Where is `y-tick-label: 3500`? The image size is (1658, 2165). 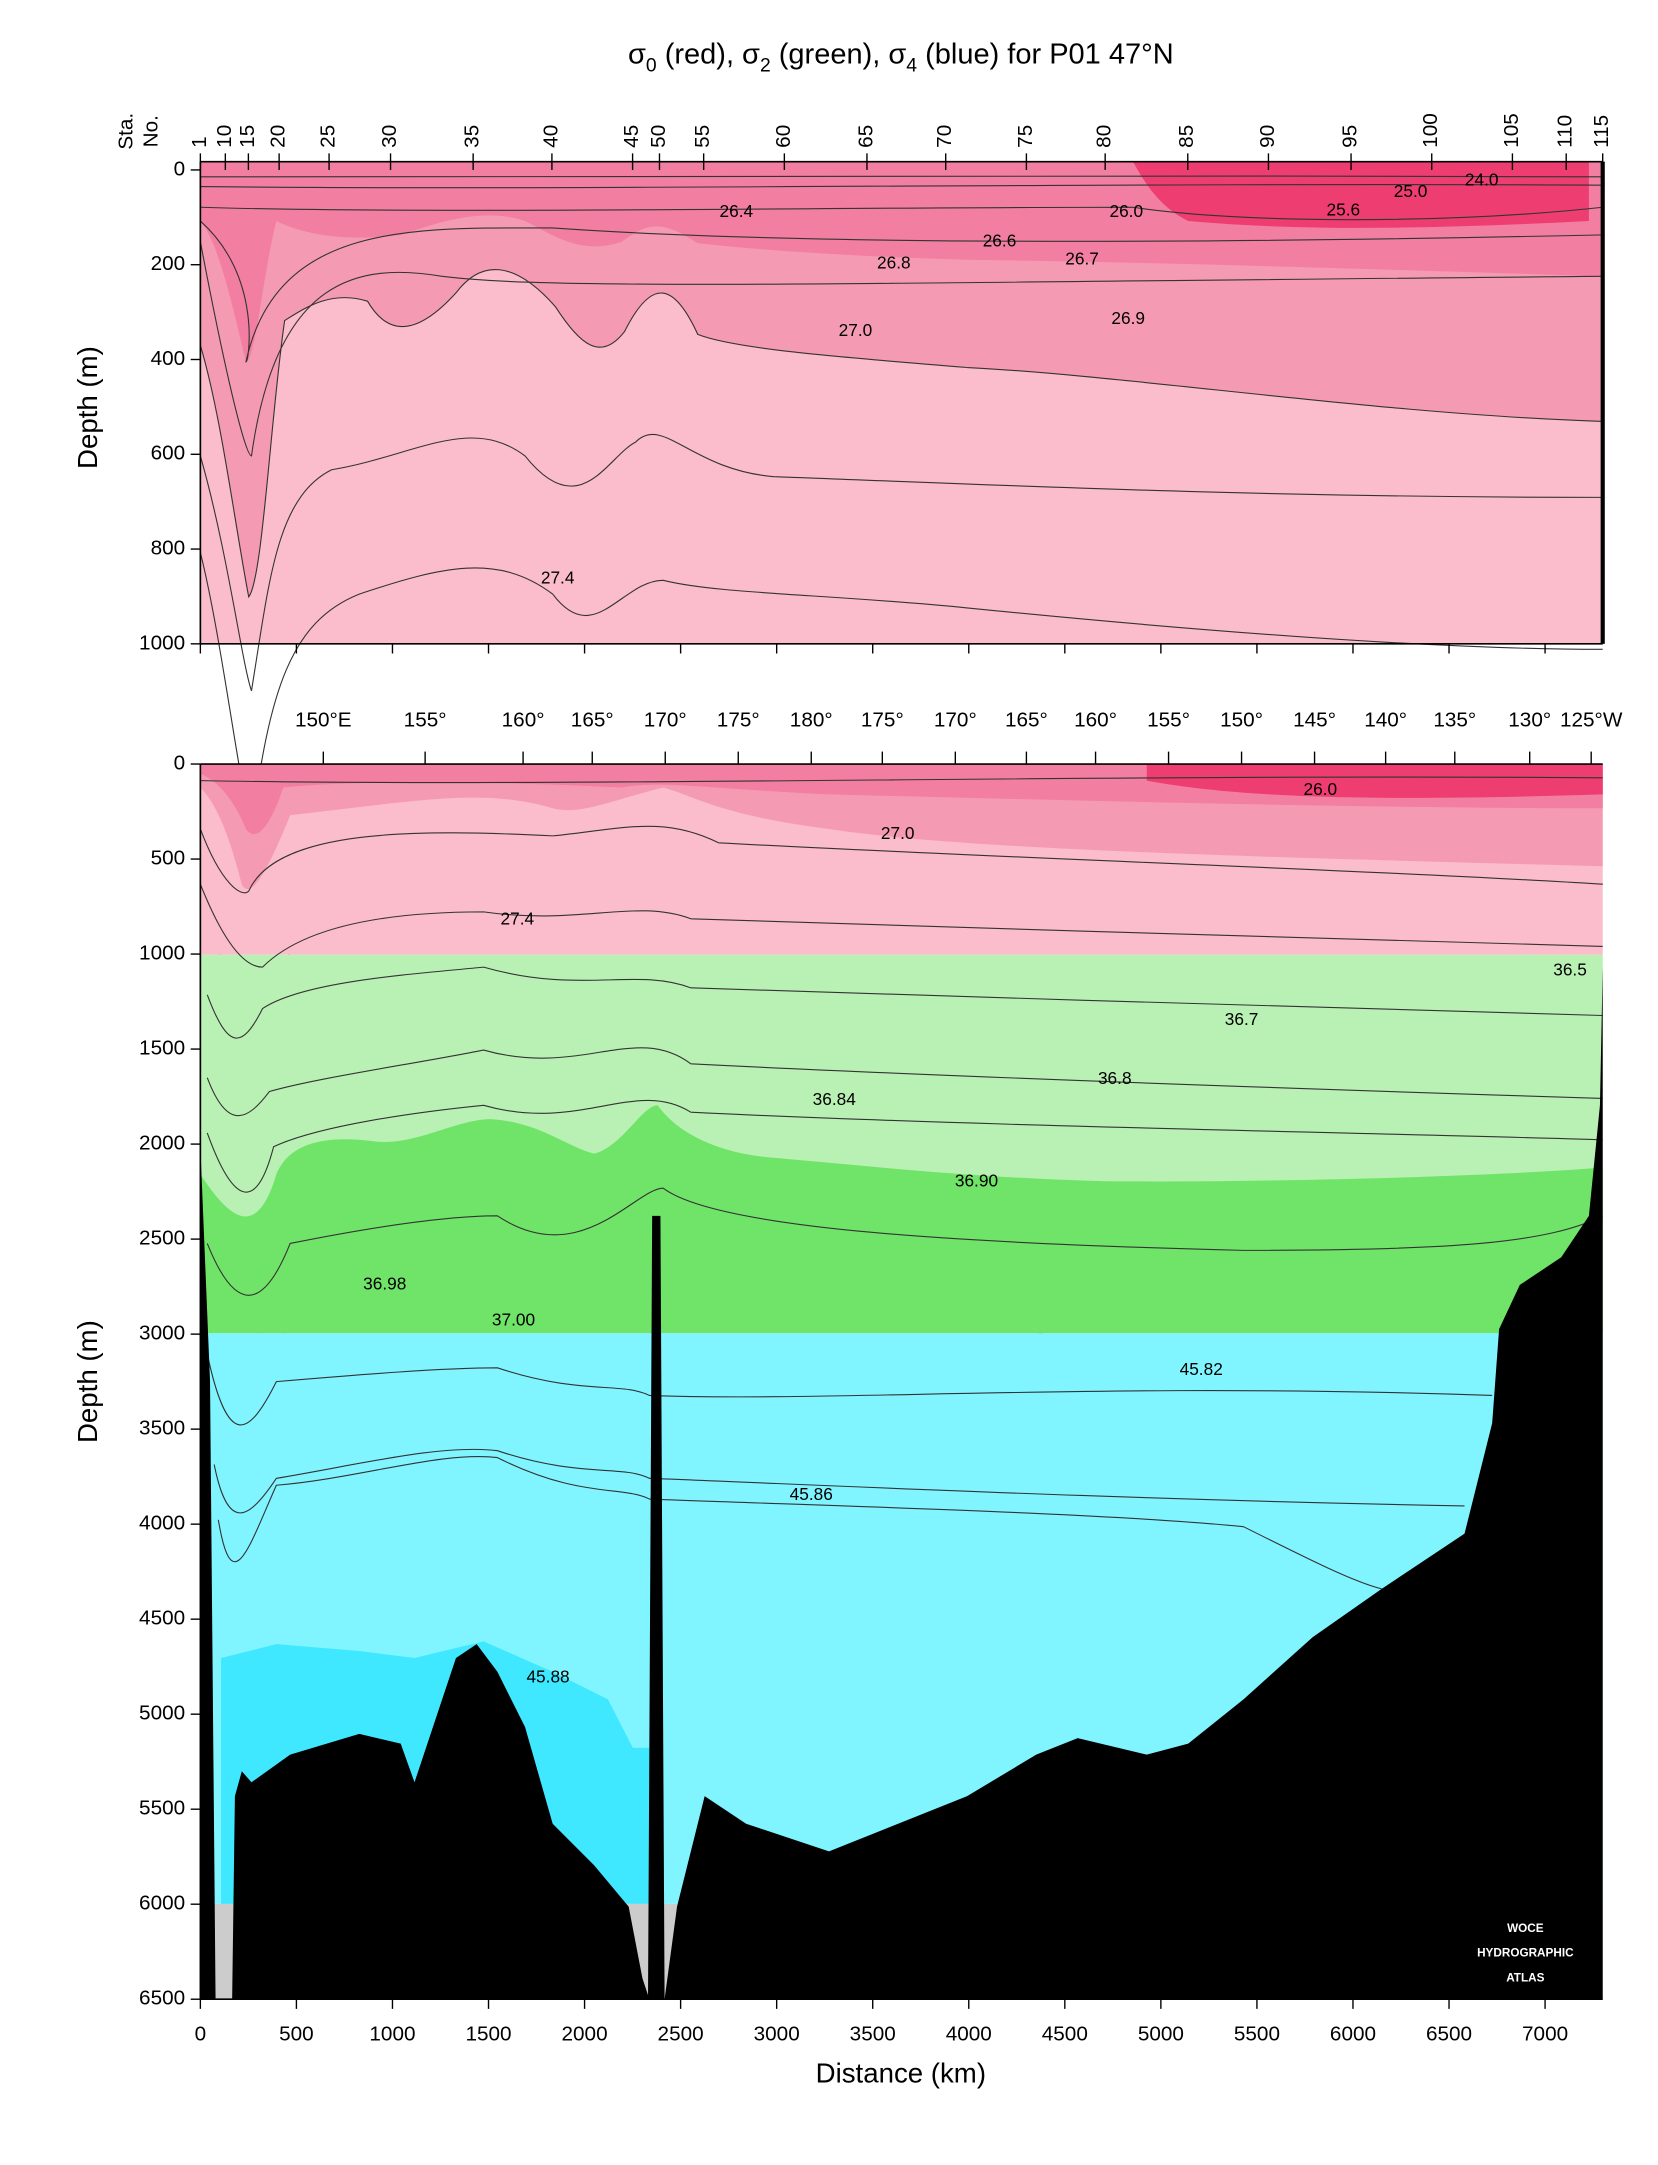 y-tick-label: 3500 is located at coordinates (162, 1428).